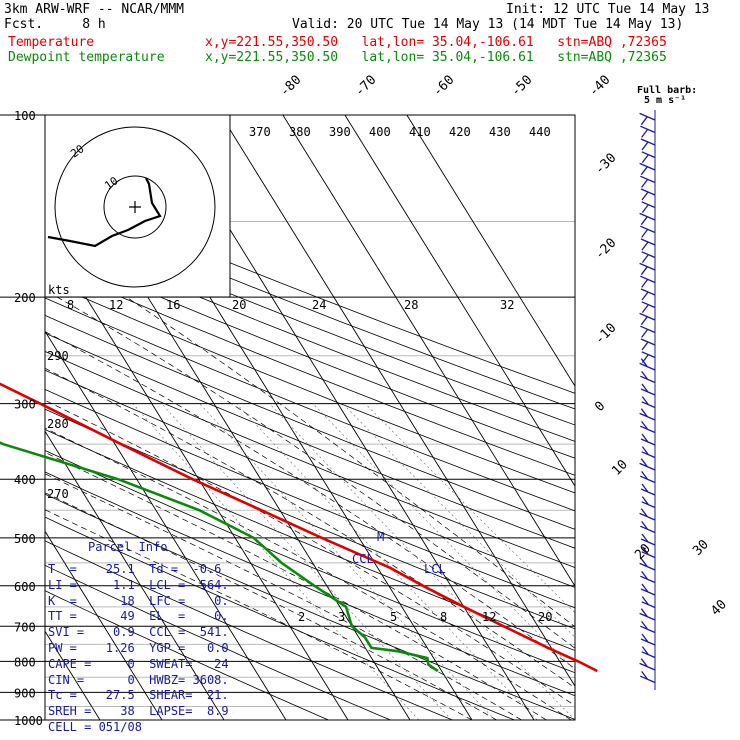 Image resolution: width=740 pixels, height=740 pixels. What do you see at coordinates (55, 24) in the screenshot?
I see `forecast-hour: Fcst. 8 h` at bounding box center [55, 24].